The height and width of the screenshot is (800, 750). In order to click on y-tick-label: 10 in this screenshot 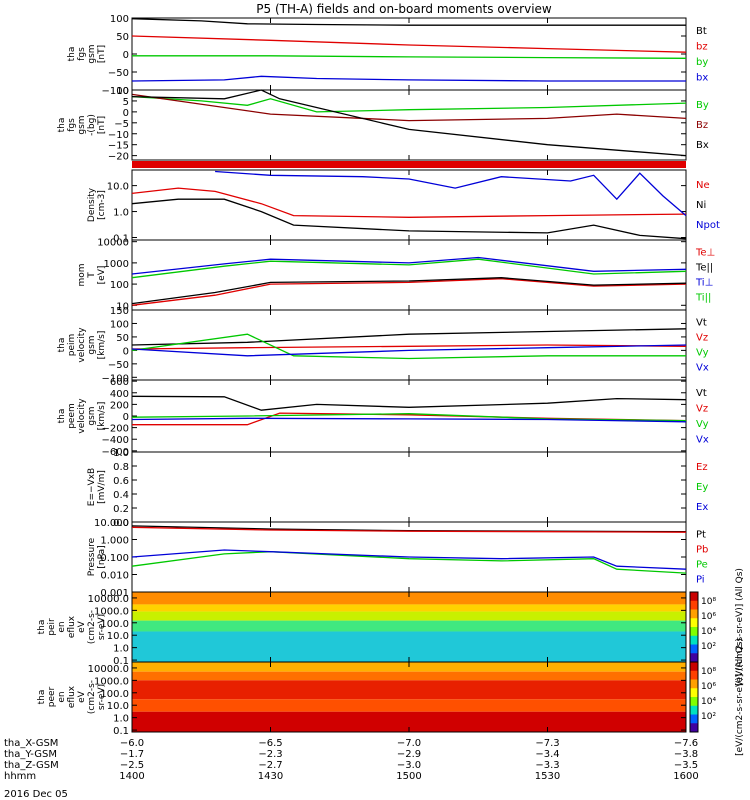, I will do `click(122, 91)`.